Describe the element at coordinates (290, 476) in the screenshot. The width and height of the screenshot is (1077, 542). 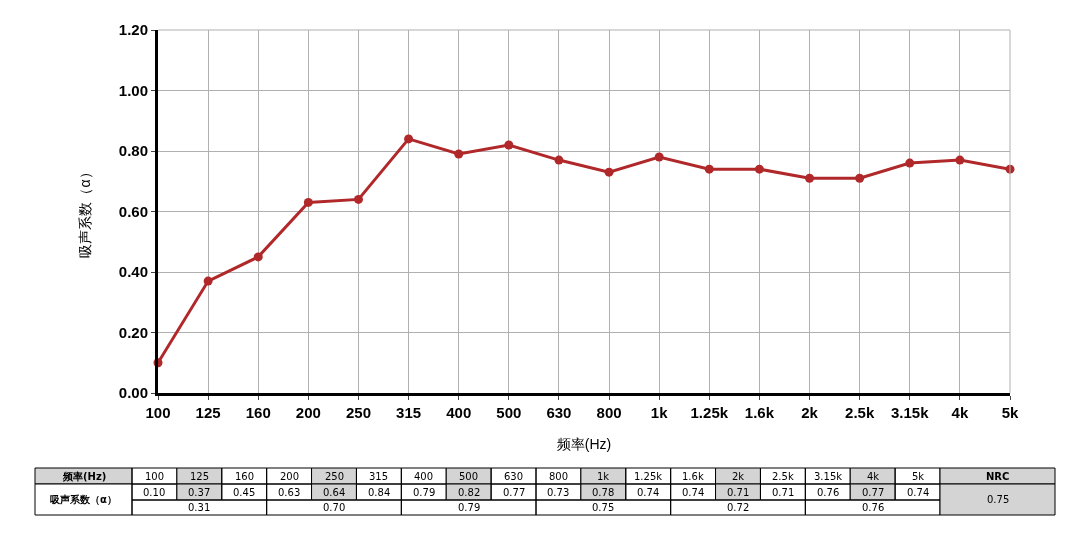
I see `category-label: 200` at that location.